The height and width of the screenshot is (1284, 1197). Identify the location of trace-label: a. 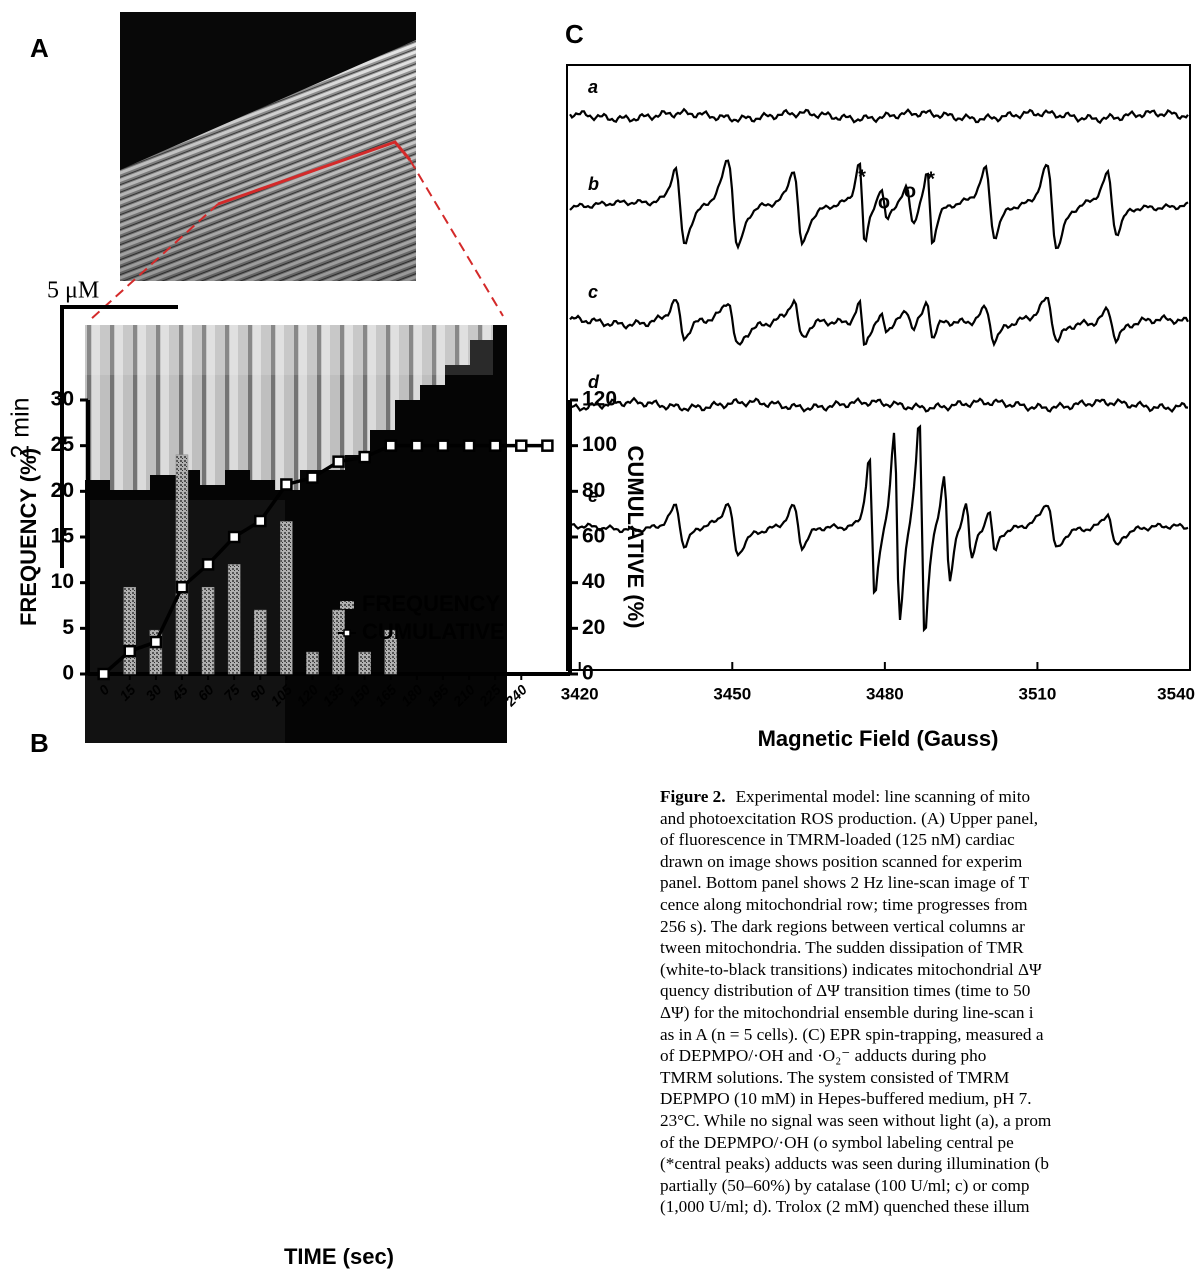
(593, 87).